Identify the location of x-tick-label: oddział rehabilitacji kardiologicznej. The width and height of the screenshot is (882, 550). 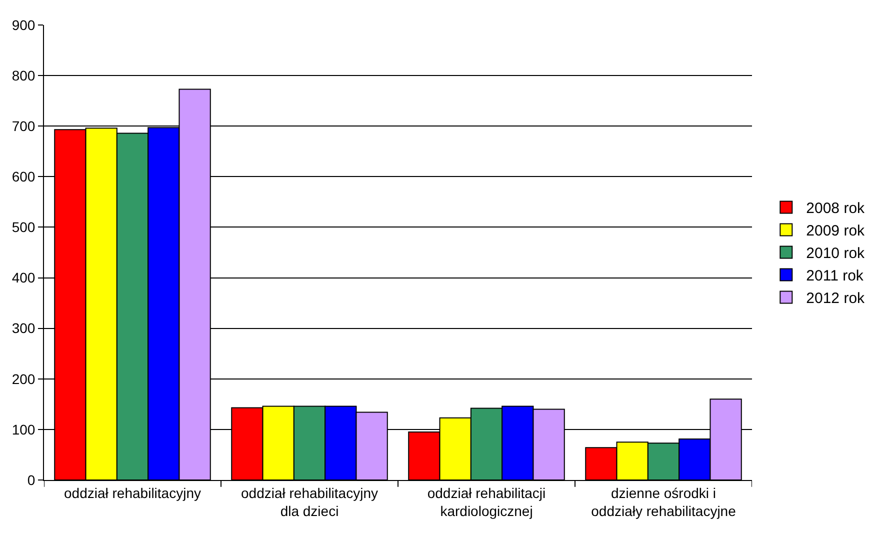
(486, 501).